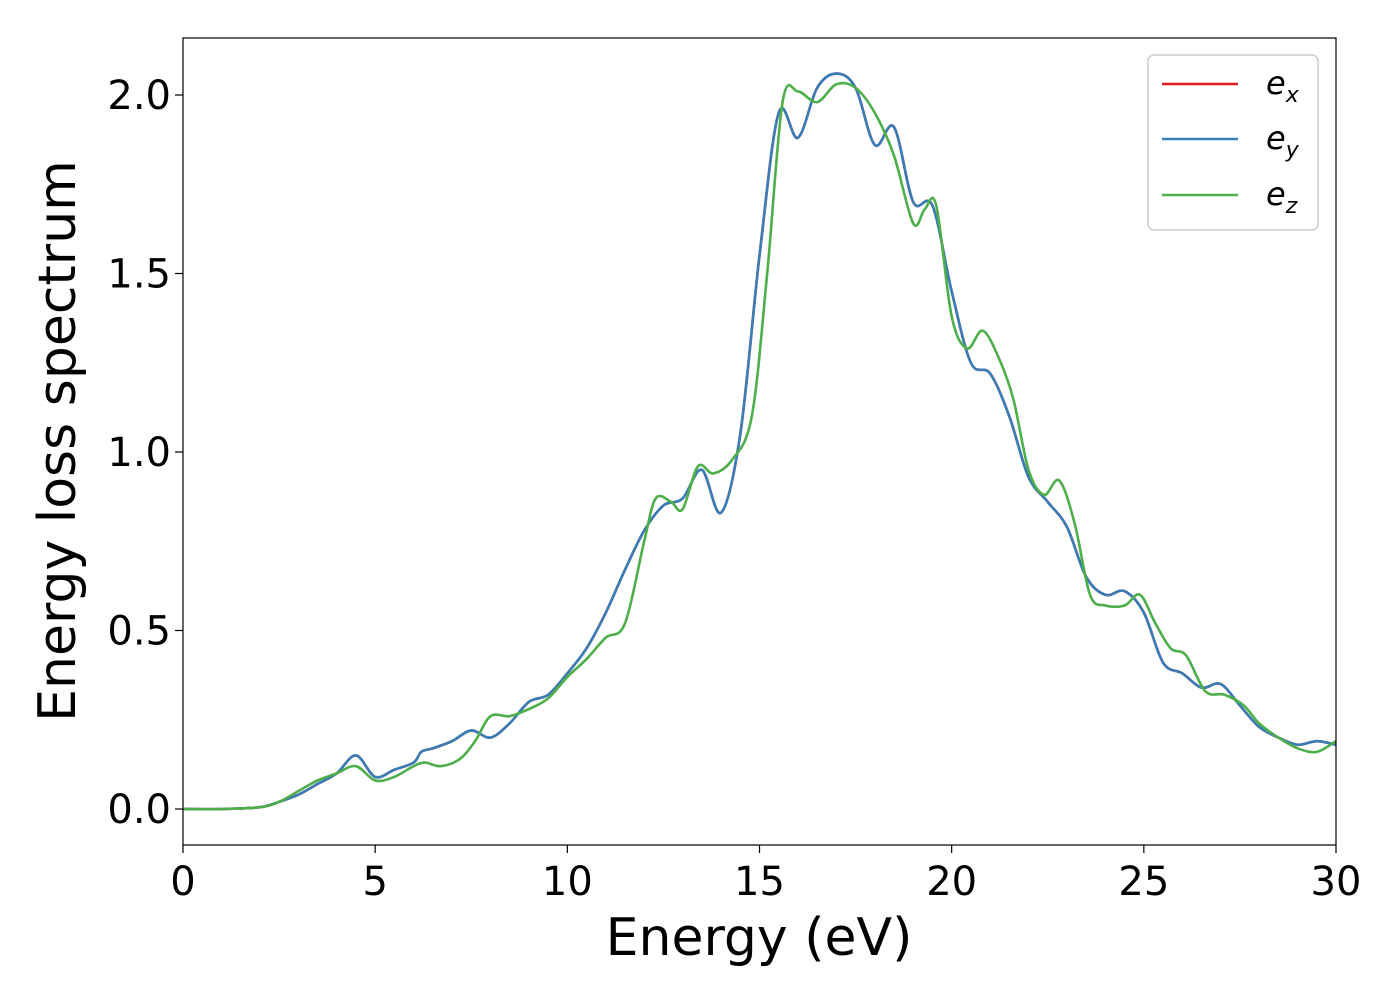 Image resolution: width=1400 pixels, height=1000 pixels. What do you see at coordinates (951, 882) in the screenshot?
I see `x-tick-label: 20` at bounding box center [951, 882].